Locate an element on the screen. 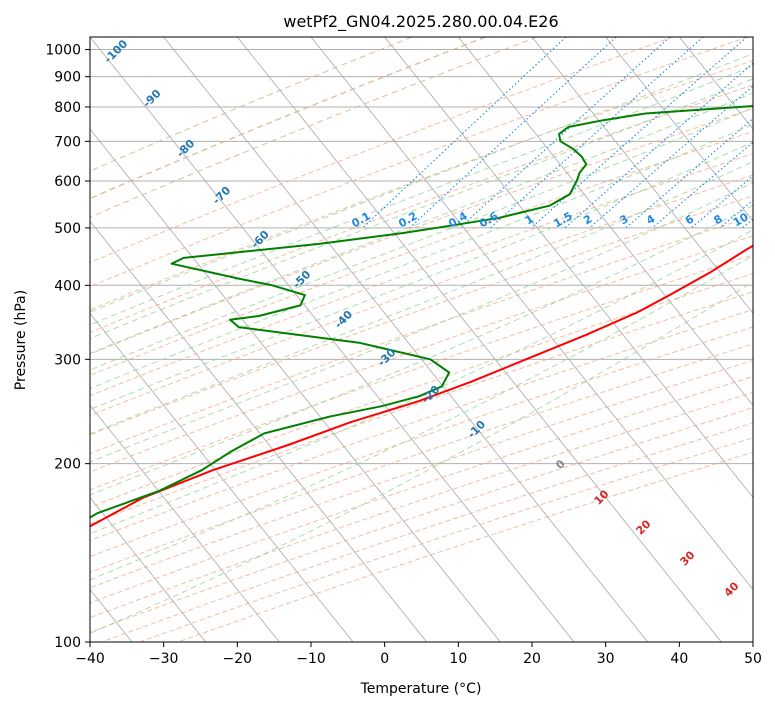  chart-title: wetPf2_GN04.2025.280.00.04.E26 is located at coordinates (420, 22).